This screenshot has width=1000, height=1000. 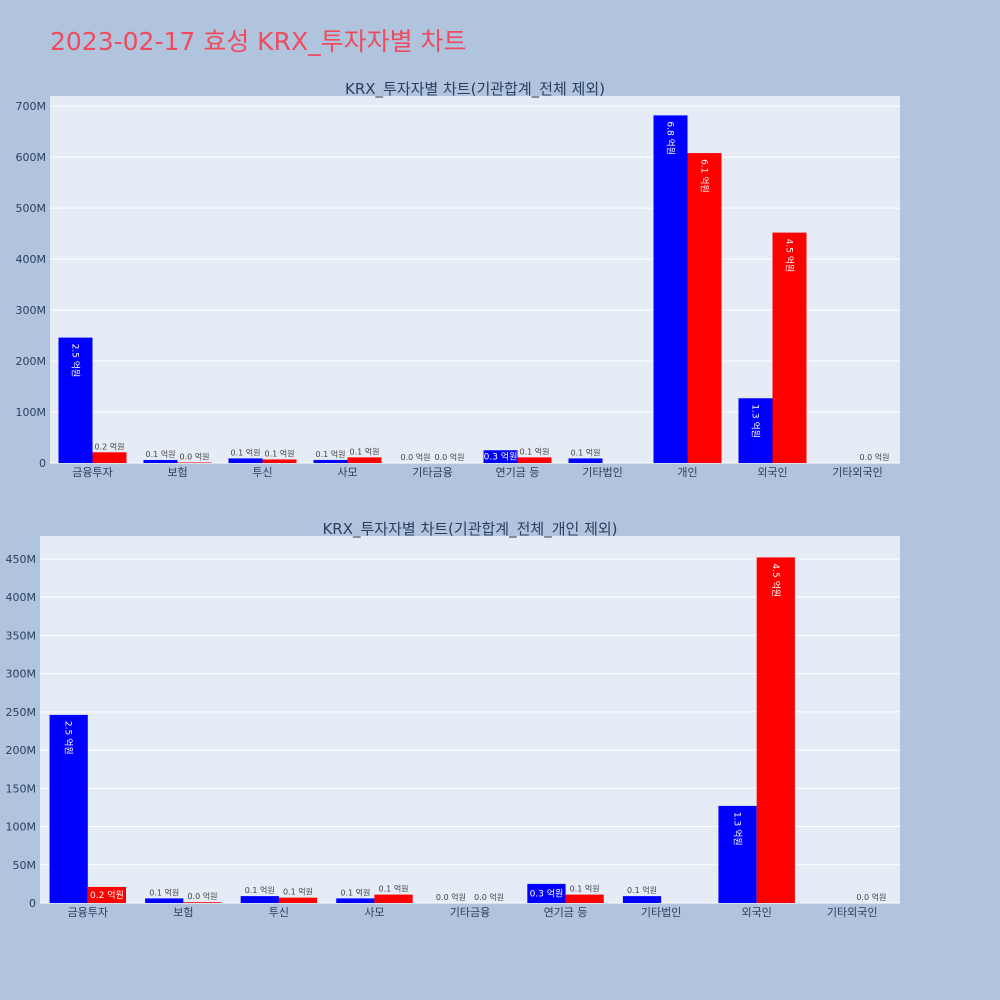 I want to click on y-tick-label: 600M, so click(x=31, y=157).